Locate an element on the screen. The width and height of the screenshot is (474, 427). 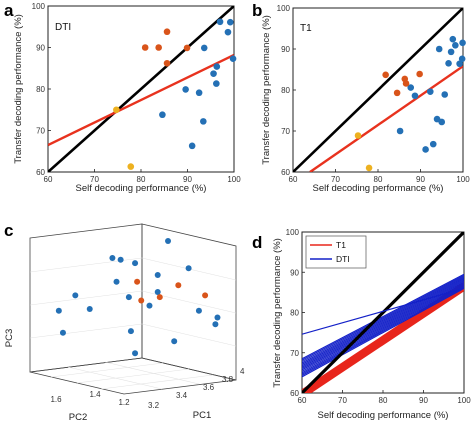
panel-b-ytick-label: 90 is located at coordinates (285, 49).